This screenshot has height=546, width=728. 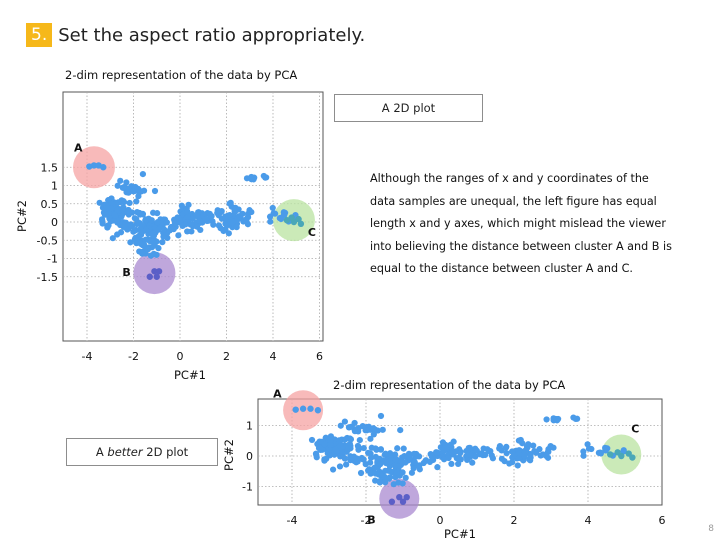 I want to click on page-number: 8, so click(x=711, y=529).